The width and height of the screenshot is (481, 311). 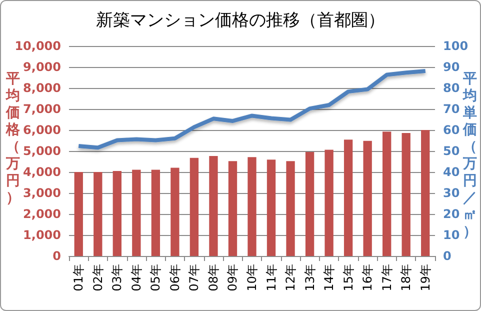 I want to click on y-tick-label: 3,000, so click(x=42, y=193).